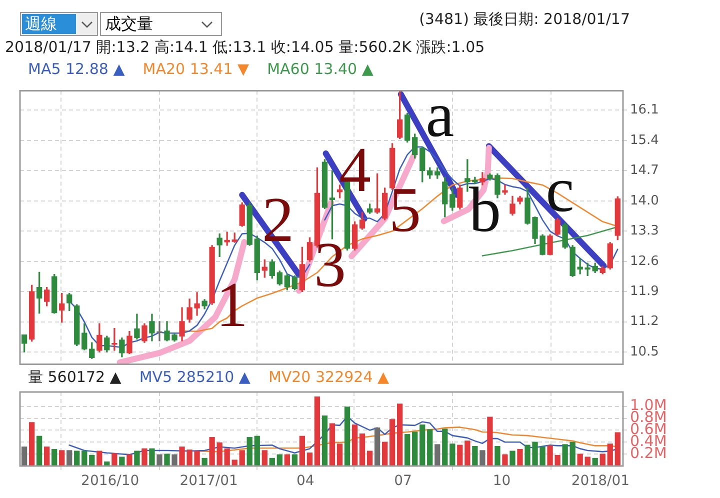 The height and width of the screenshot is (498, 720). What do you see at coordinates (110, 481) in the screenshot?
I see `x-tick-label: 2016/10` at bounding box center [110, 481].